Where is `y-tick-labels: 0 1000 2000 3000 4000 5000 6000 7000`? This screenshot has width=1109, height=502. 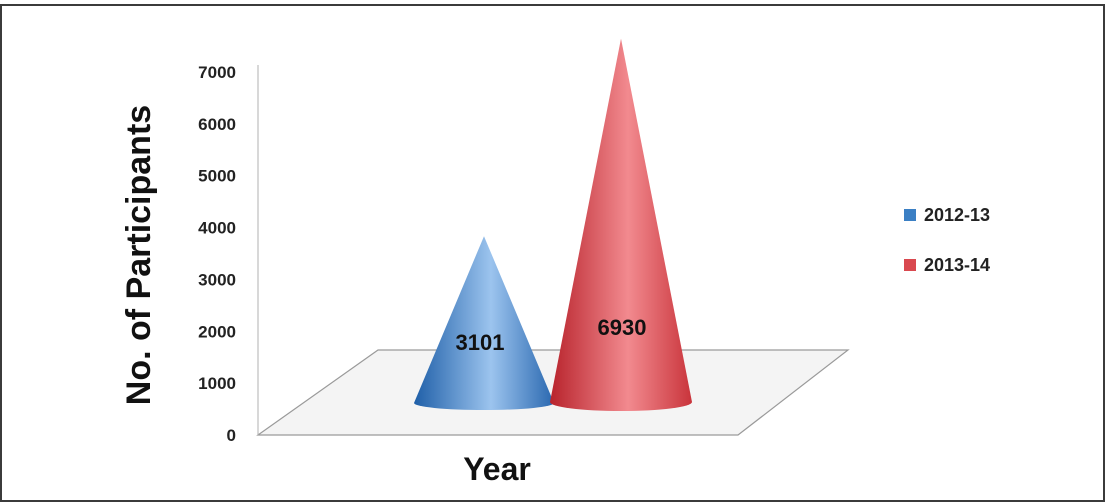
y-tick-labels: 0 1000 2000 3000 4000 5000 6000 7000 is located at coordinates (217, 254).